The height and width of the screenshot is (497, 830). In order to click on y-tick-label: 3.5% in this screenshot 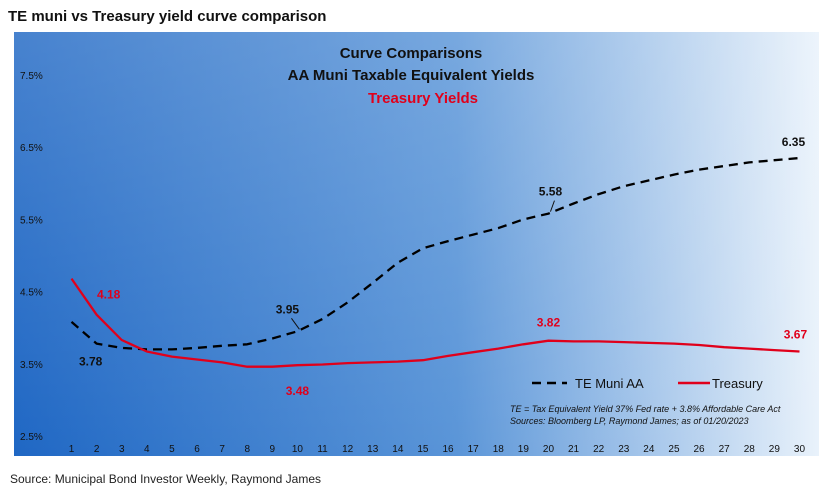, I will do `click(31, 365)`.